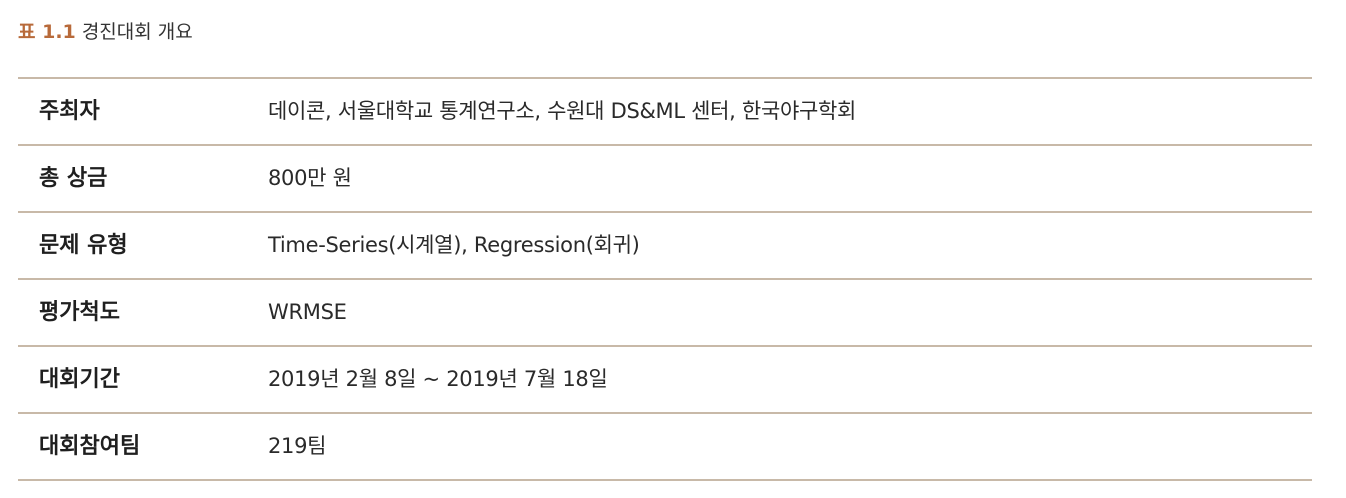  I want to click on table-caption: 표 1.1 경진대회 개요, so click(105, 32).